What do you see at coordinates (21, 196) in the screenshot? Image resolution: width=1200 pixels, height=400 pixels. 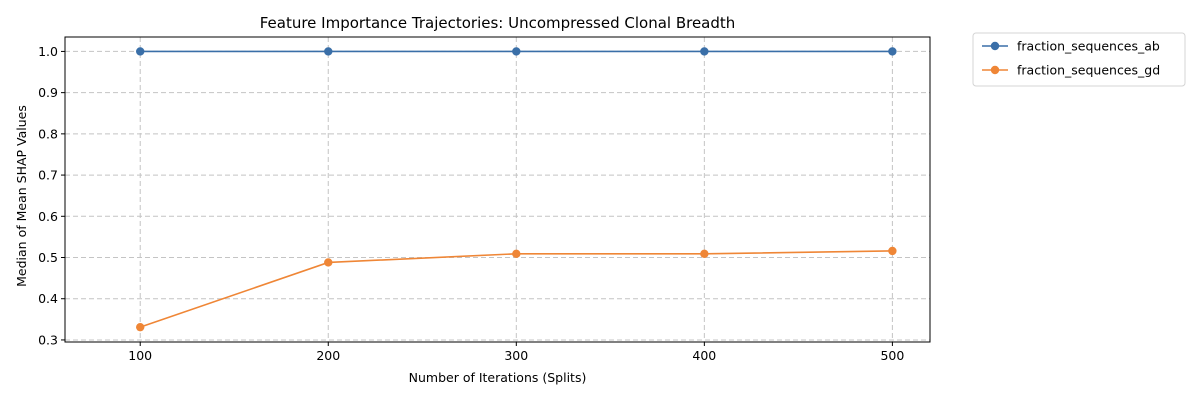 I see `y-axis-label: Median of Mean SHAP Values` at bounding box center [21, 196].